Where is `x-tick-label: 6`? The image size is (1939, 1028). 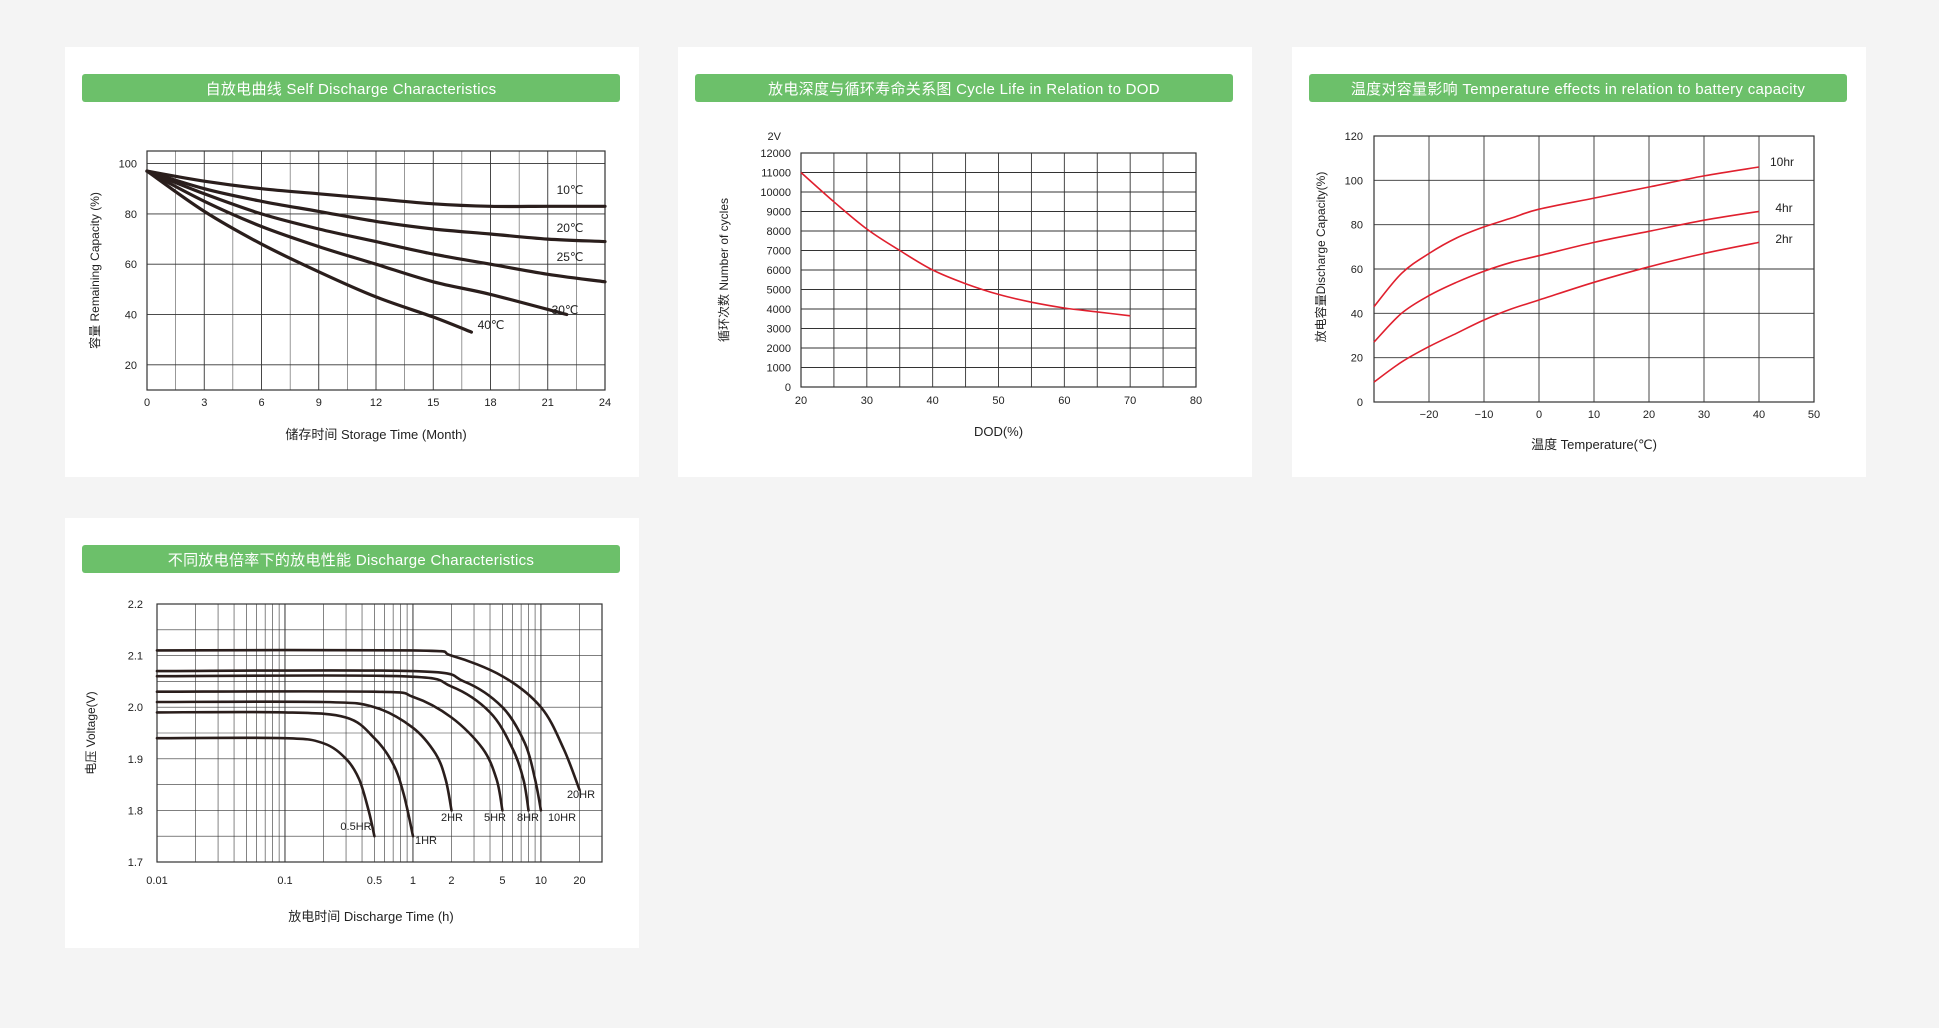 x-tick-label: 6 is located at coordinates (261, 403).